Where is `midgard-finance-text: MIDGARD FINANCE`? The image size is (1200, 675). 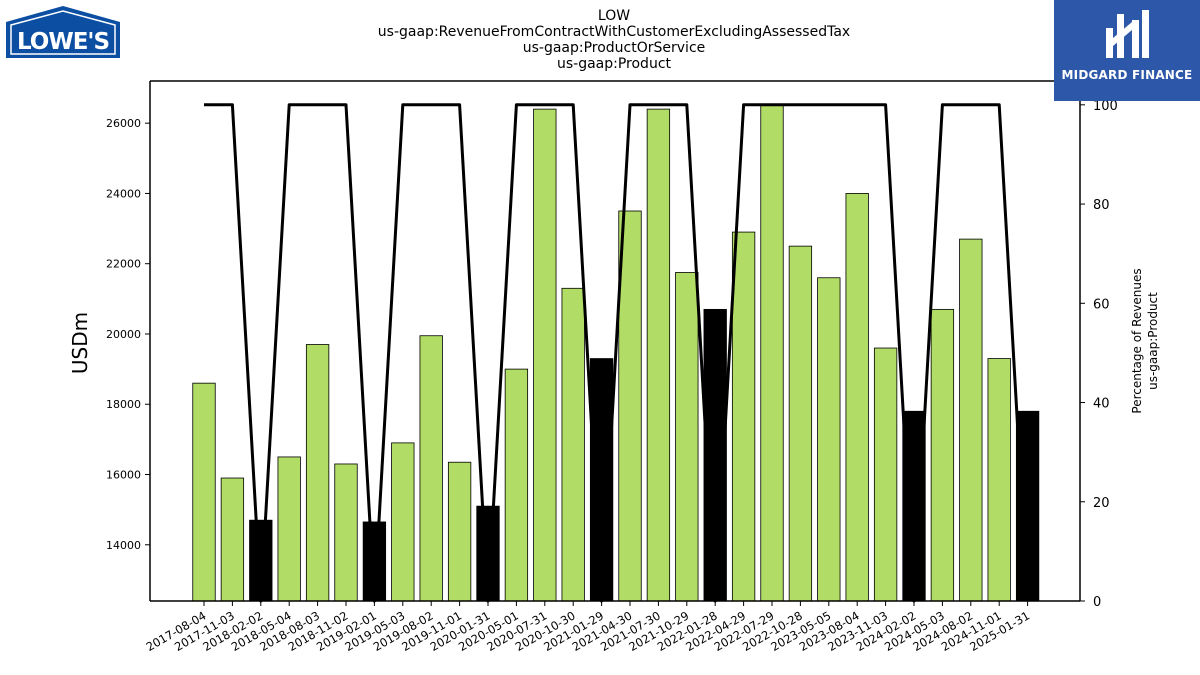
midgard-finance-text: MIDGARD FINANCE is located at coordinates (1127, 75).